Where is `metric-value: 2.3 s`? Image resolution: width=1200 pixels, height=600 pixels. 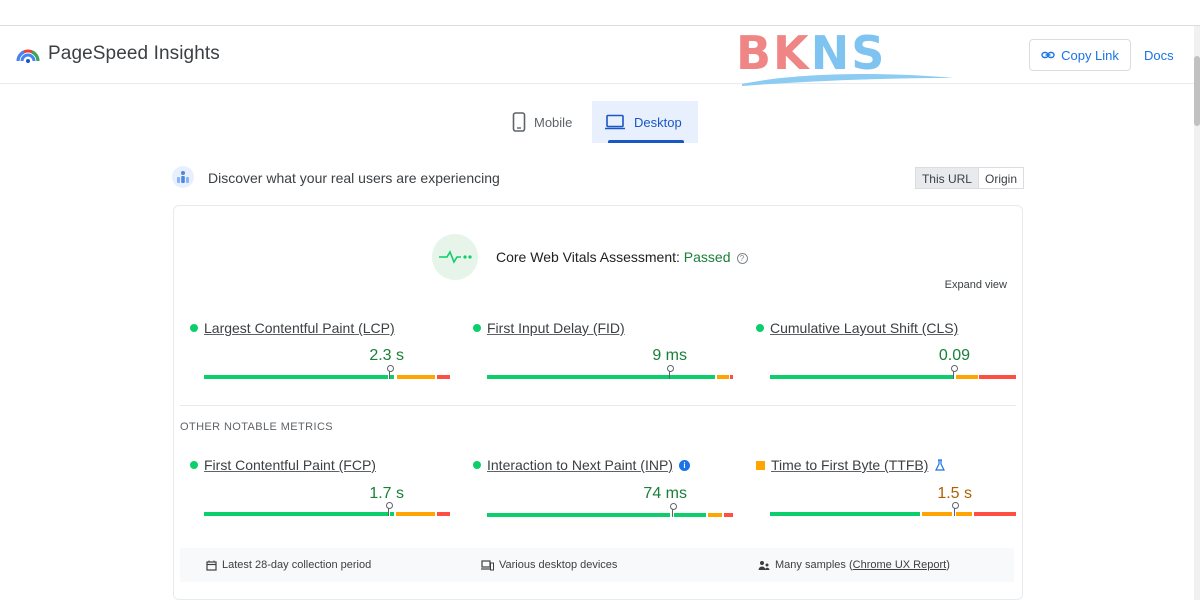 metric-value: 2.3 s is located at coordinates (386, 355).